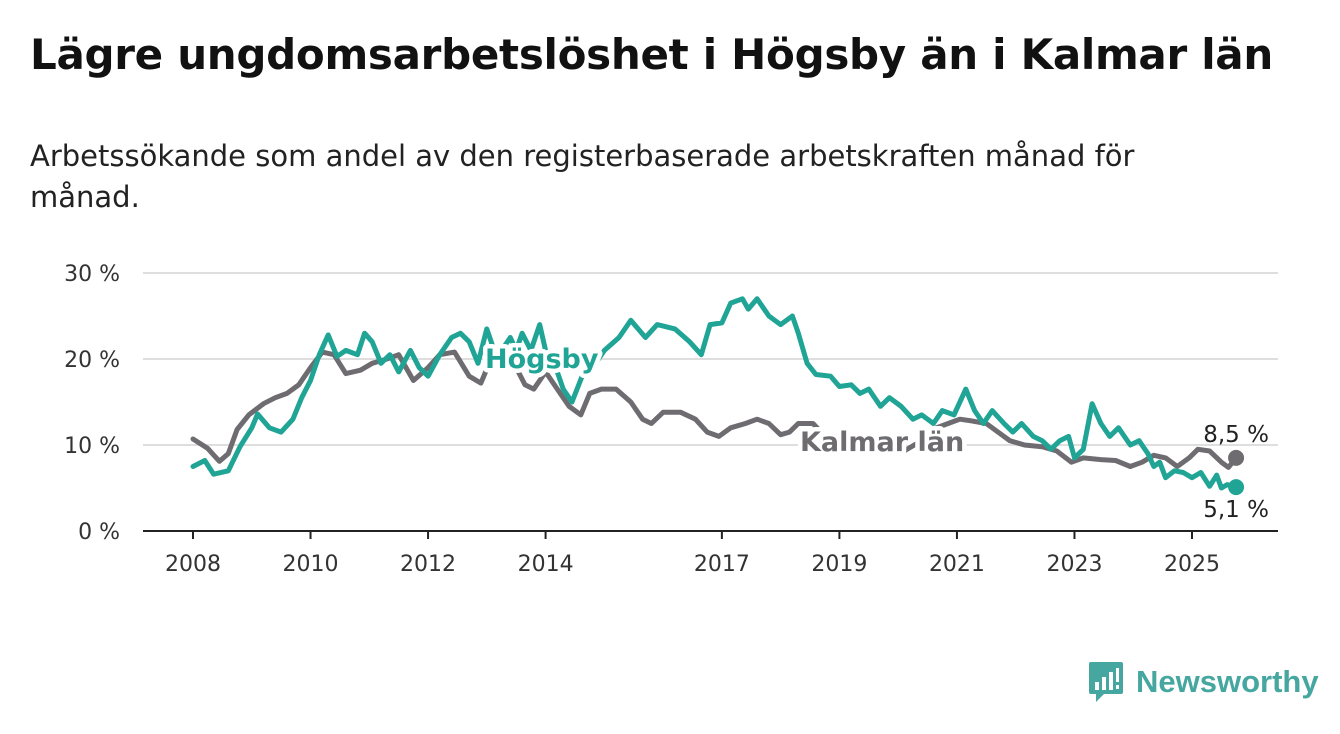  Describe the element at coordinates (92, 403) in the screenshot. I see `y-axis-ticks: 0 % 10 % 20 % 30 %` at that location.